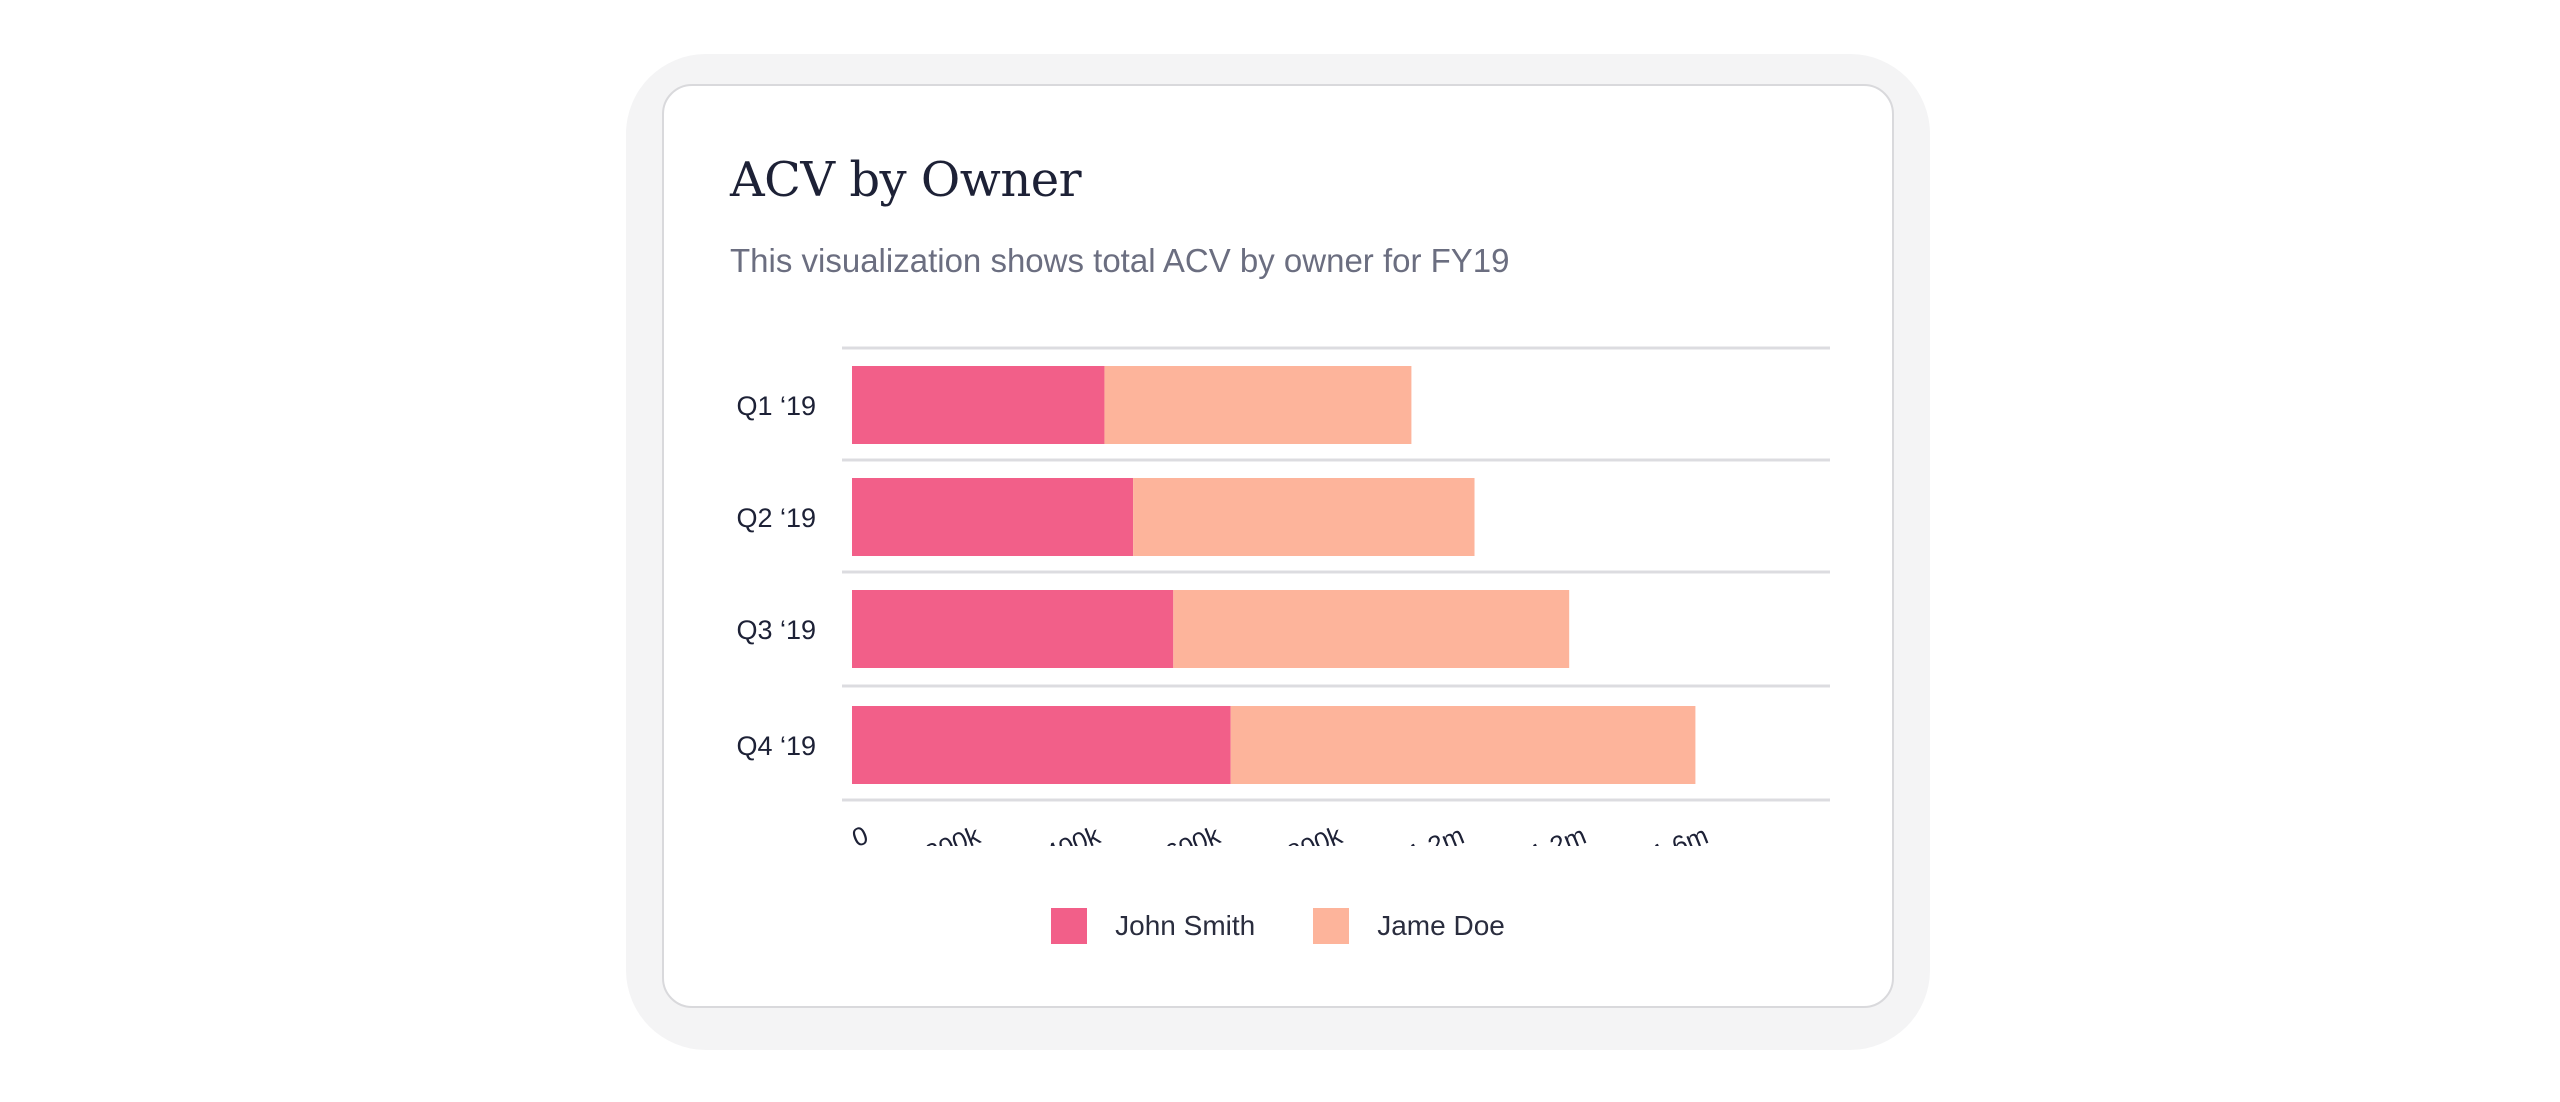  What do you see at coordinates (776, 518) in the screenshot?
I see `category-label: Q2 ‘19` at bounding box center [776, 518].